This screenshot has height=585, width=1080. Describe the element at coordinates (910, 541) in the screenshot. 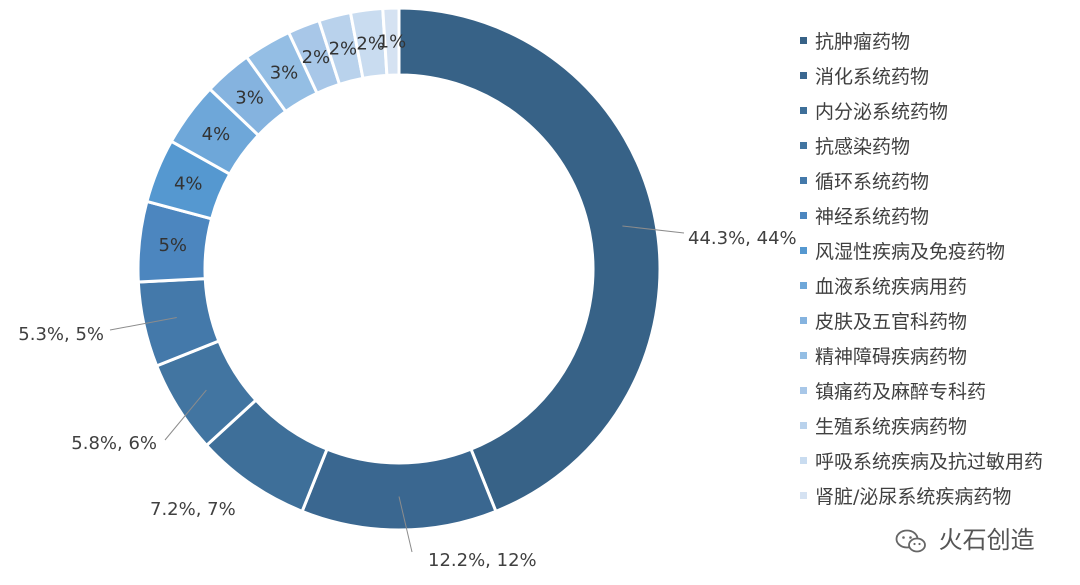

I see `wechat-icon` at that location.